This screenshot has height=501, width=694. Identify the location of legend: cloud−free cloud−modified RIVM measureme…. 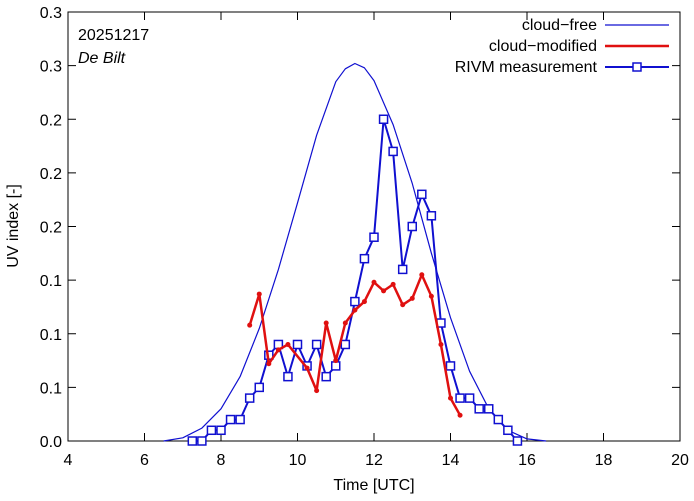
(562, 46).